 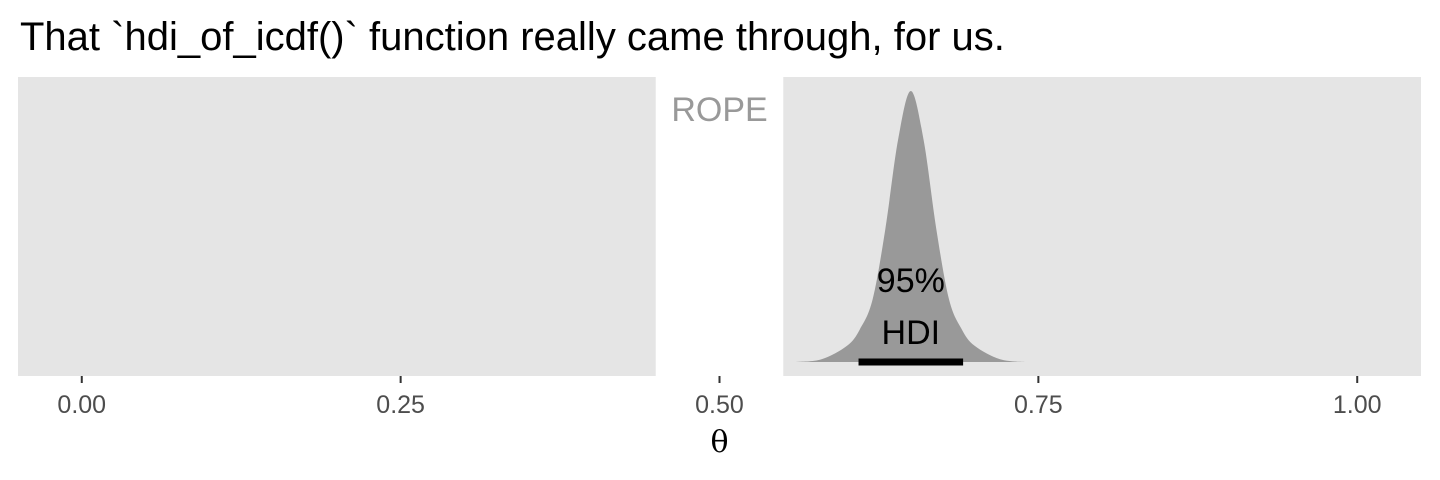 I want to click on posterior-density-area, so click(x=911, y=226).